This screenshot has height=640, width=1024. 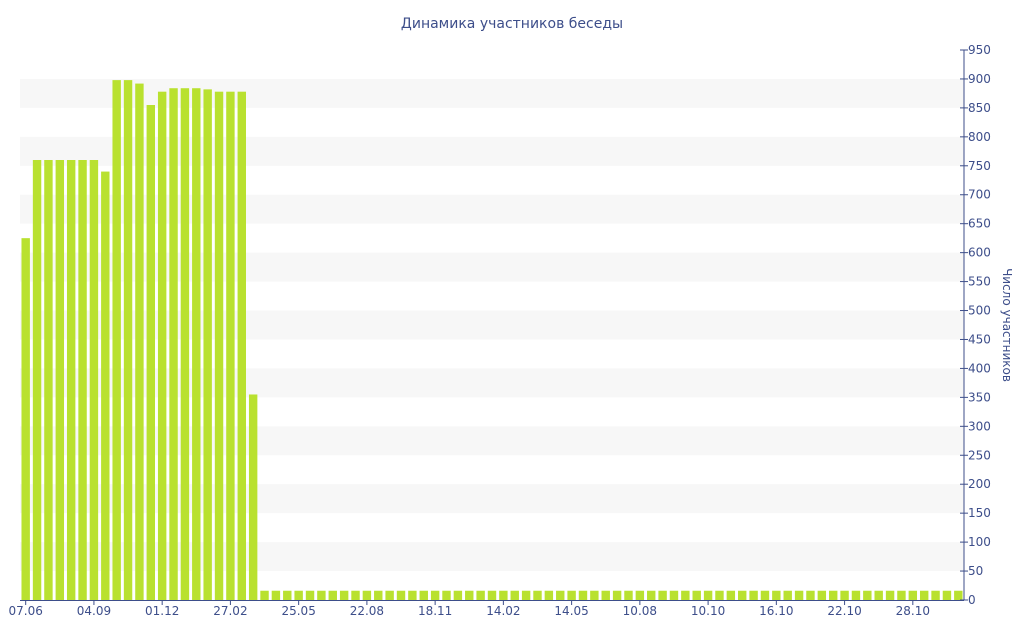 What do you see at coordinates (503, 611) in the screenshot?
I see `x-tick-label: 14.02` at bounding box center [503, 611].